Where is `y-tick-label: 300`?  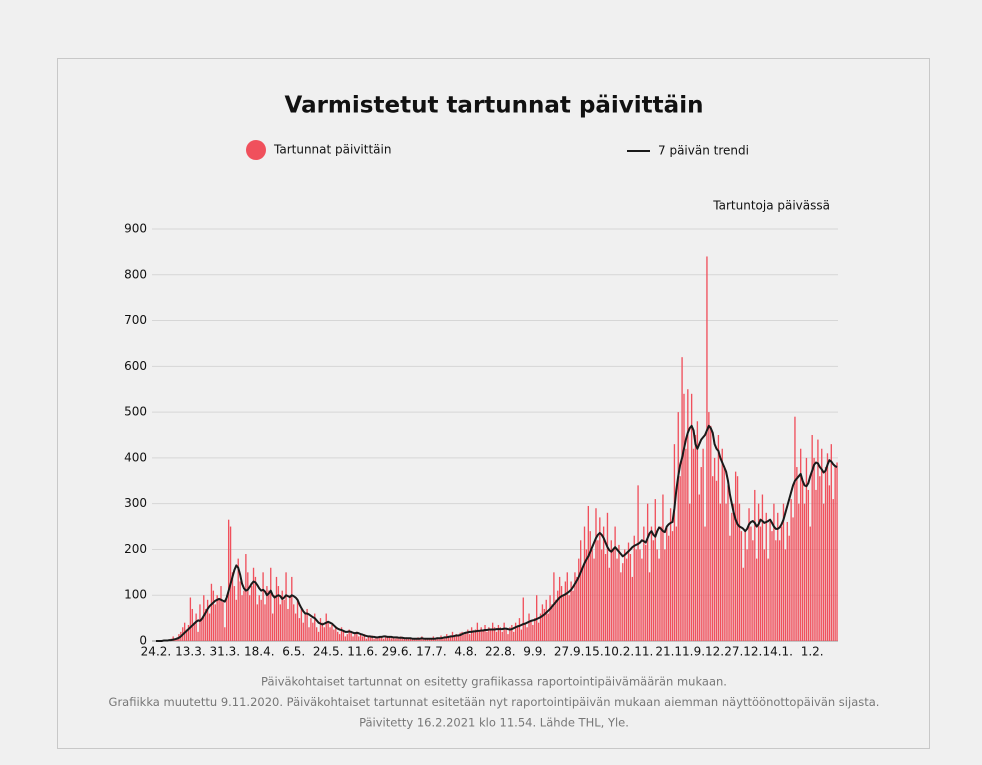
y-tick-label: 300 is located at coordinates (135, 503).